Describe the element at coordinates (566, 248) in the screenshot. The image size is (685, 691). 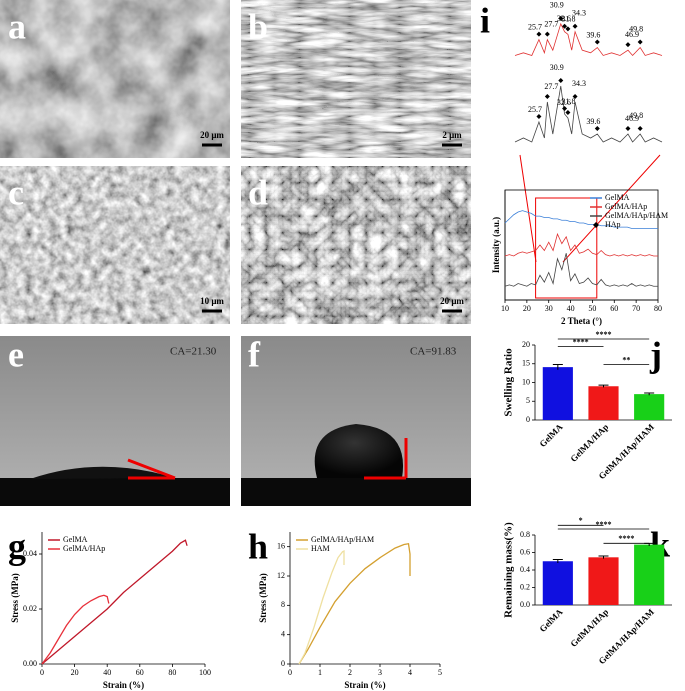
I see `highlight-box` at that location.